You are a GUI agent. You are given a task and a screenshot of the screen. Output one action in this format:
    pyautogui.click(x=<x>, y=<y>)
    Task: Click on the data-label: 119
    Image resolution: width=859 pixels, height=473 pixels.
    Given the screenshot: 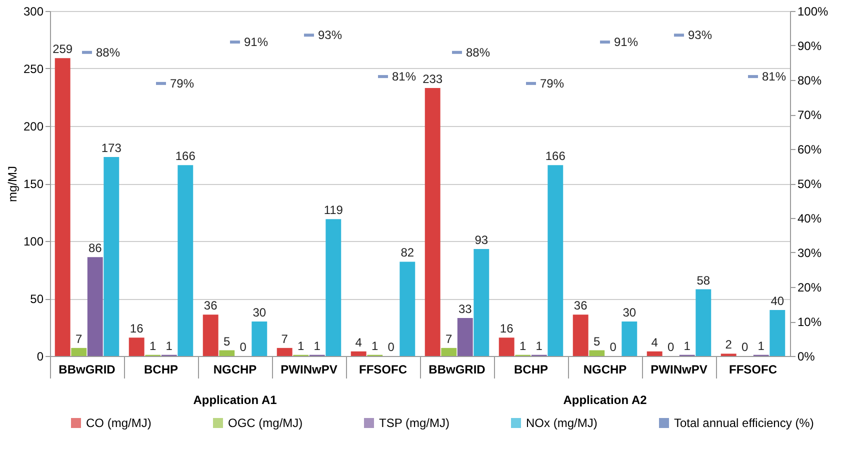 What is the action you would take?
    pyautogui.click(x=334, y=210)
    